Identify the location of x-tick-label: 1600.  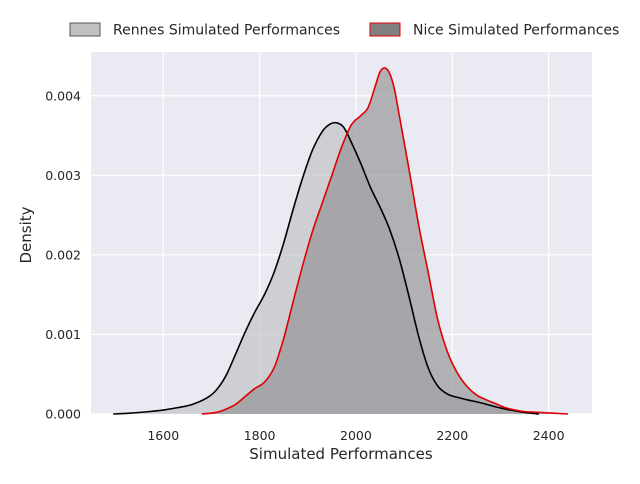
(163, 435).